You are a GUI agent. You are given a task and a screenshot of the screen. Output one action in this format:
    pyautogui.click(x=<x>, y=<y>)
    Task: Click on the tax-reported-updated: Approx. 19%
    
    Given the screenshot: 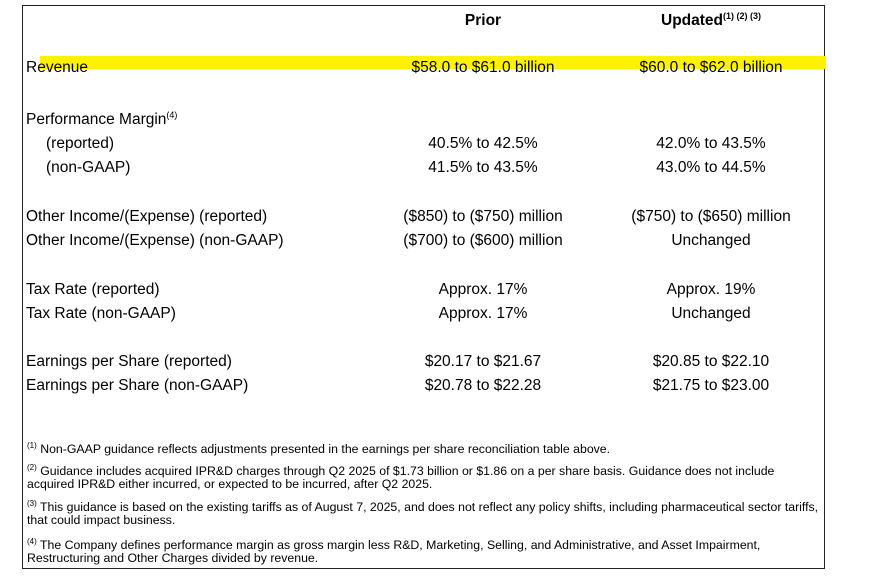 What is the action you would take?
    pyautogui.click(x=711, y=289)
    